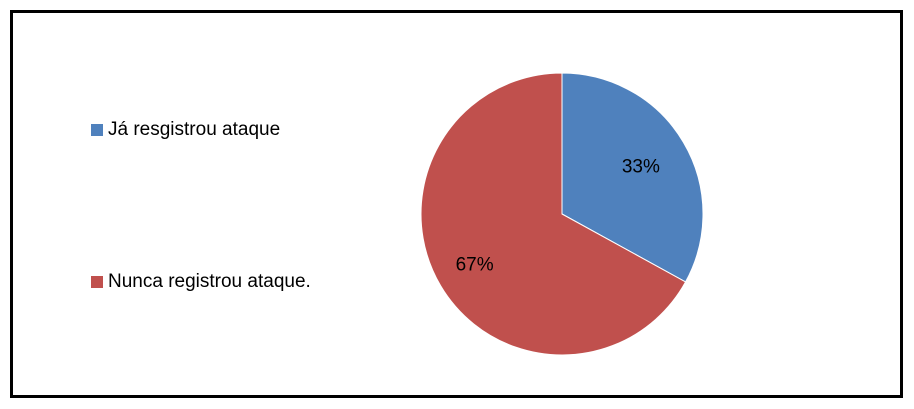  What do you see at coordinates (475, 265) in the screenshot?
I see `data-label-2: 67%` at bounding box center [475, 265].